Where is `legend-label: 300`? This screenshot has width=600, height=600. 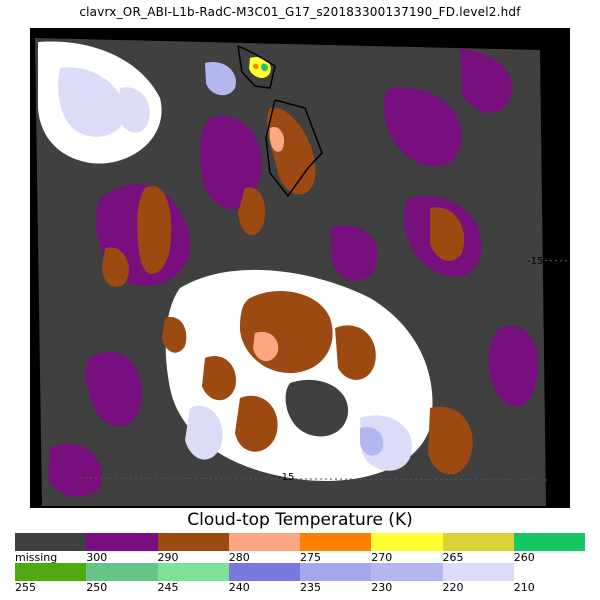 legend-label: 300 is located at coordinates (97, 557).